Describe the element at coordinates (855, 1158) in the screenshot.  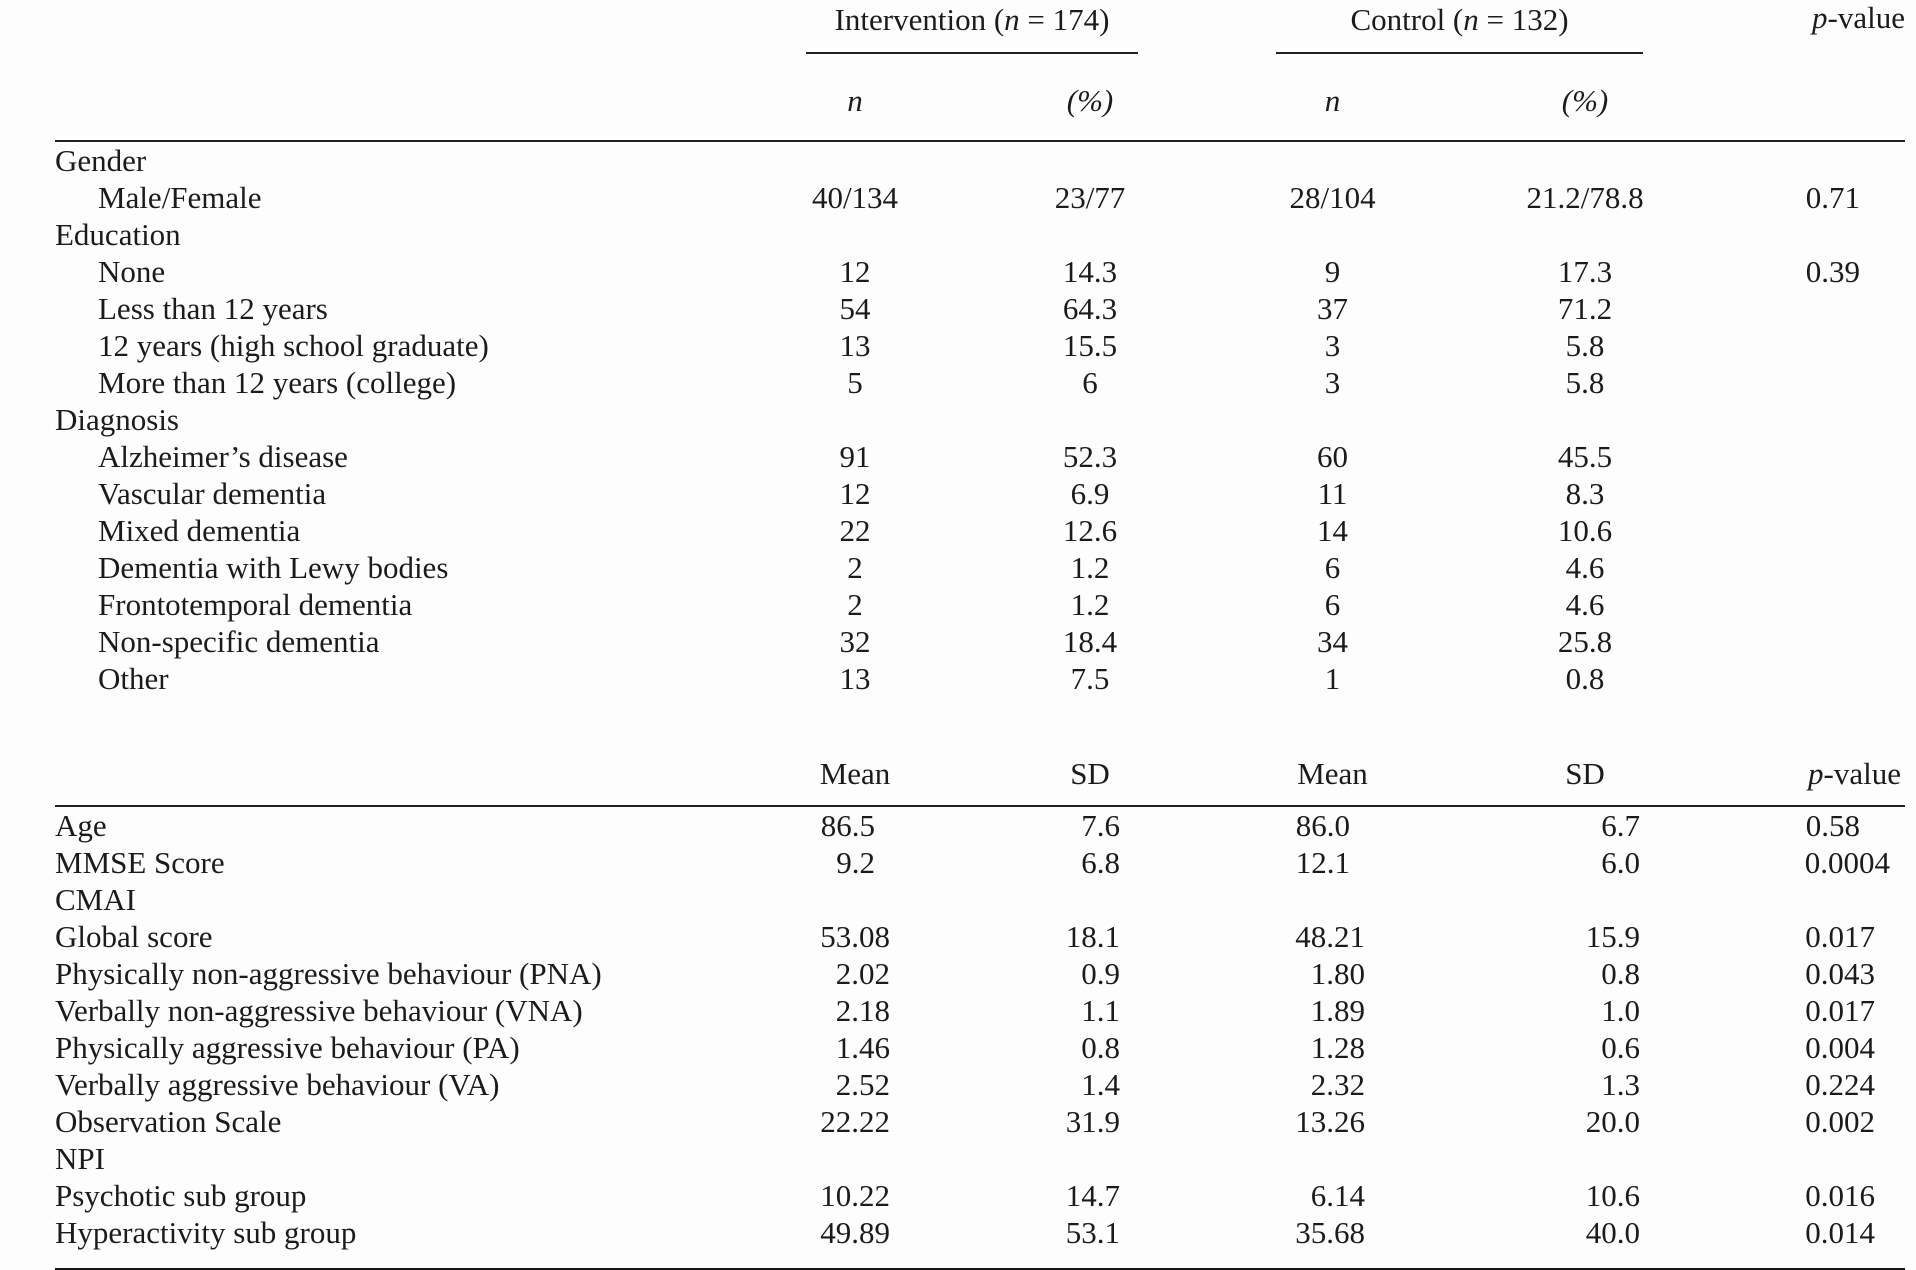
I see `intervention-mean` at that location.